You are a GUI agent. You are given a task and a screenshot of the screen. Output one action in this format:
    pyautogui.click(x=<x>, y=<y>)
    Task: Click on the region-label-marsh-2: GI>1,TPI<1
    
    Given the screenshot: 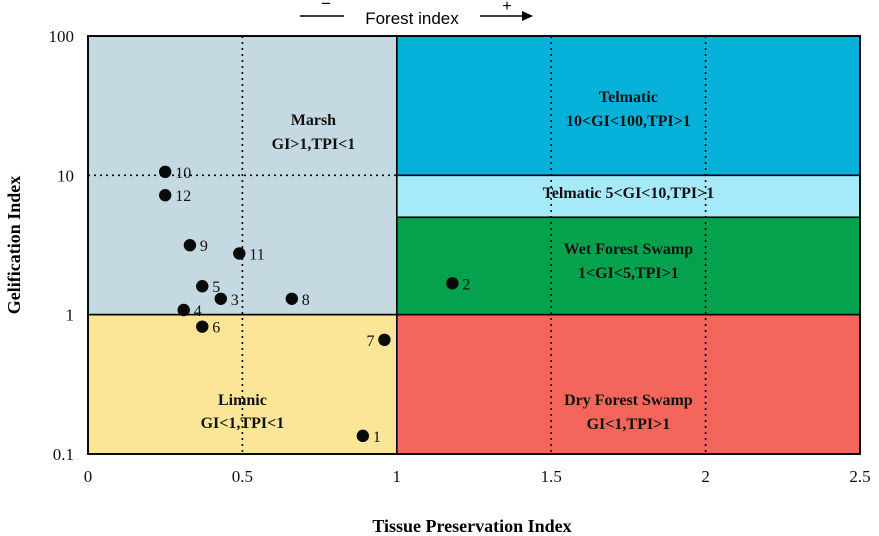 What is the action you would take?
    pyautogui.click(x=314, y=144)
    